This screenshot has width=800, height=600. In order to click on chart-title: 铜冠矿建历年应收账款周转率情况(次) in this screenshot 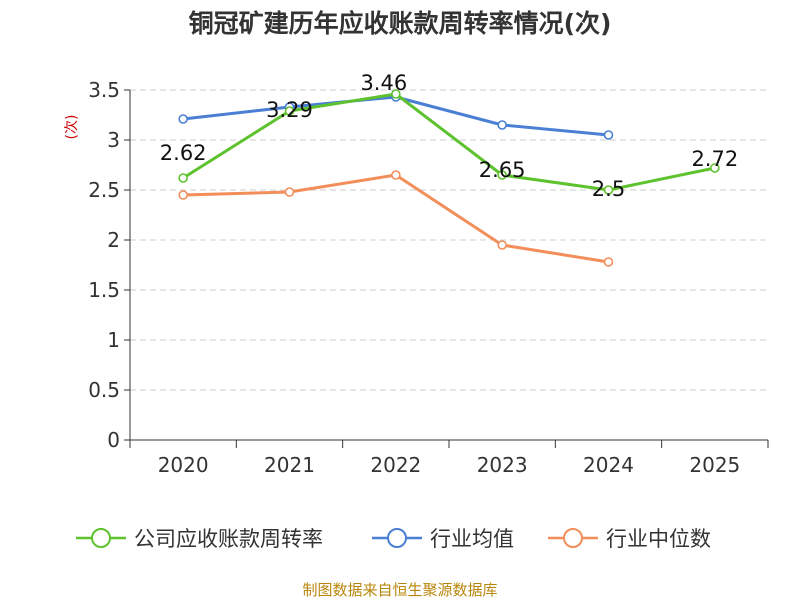, I will do `click(400, 23)`.